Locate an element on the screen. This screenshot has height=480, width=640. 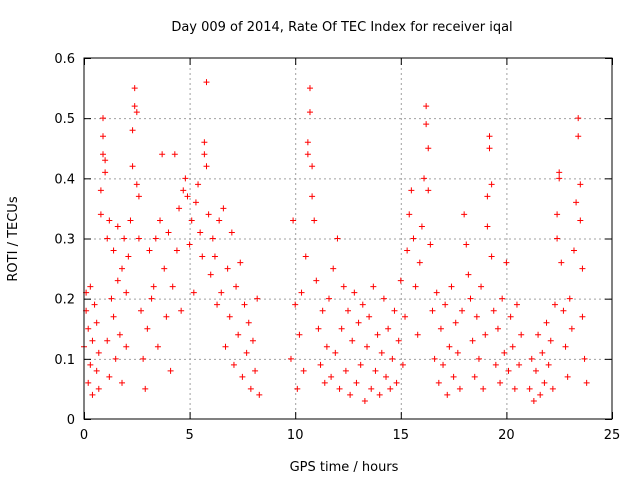
x-tick-label: 10 is located at coordinates (295, 435).